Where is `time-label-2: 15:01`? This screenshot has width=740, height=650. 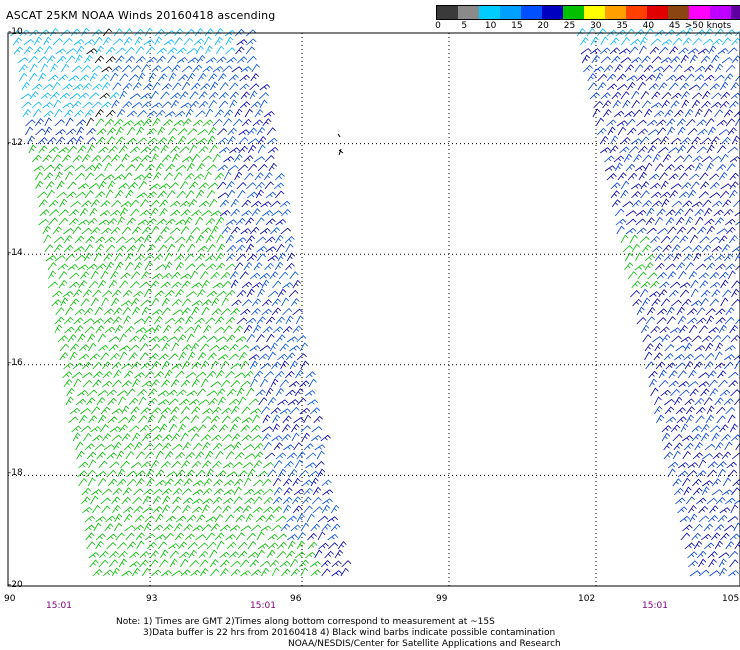
time-label-2: 15:01 is located at coordinates (263, 606).